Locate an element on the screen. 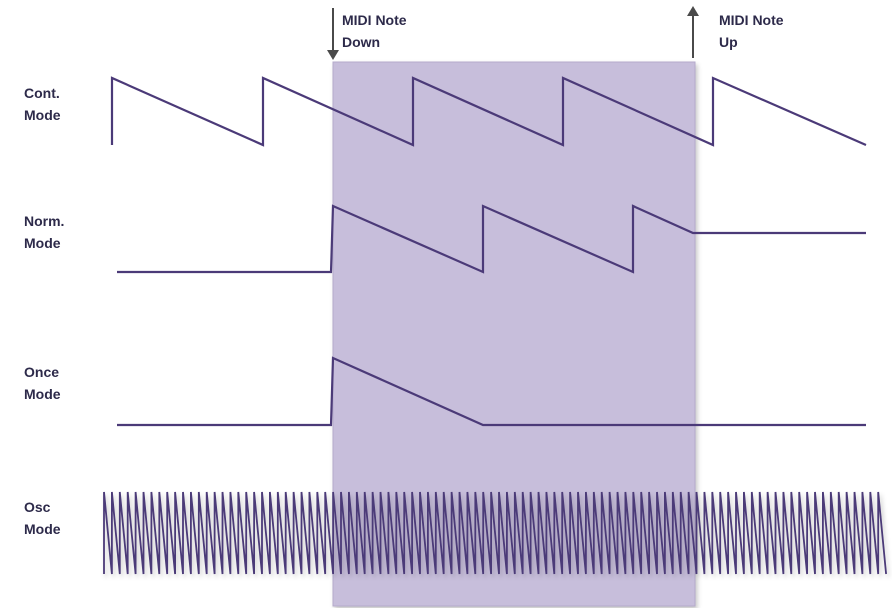 This screenshot has height=608, width=892. note-up-label: MIDI Note Up is located at coordinates (751, 31).